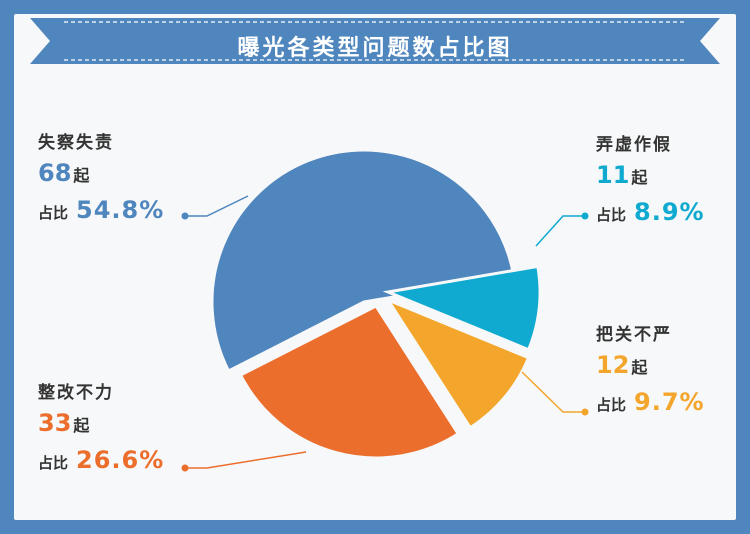 Image resolution: width=750 pixels, height=534 pixels. Describe the element at coordinates (611, 215) in the screenshot. I see `slice-ratio-label-1: 占比` at that location.